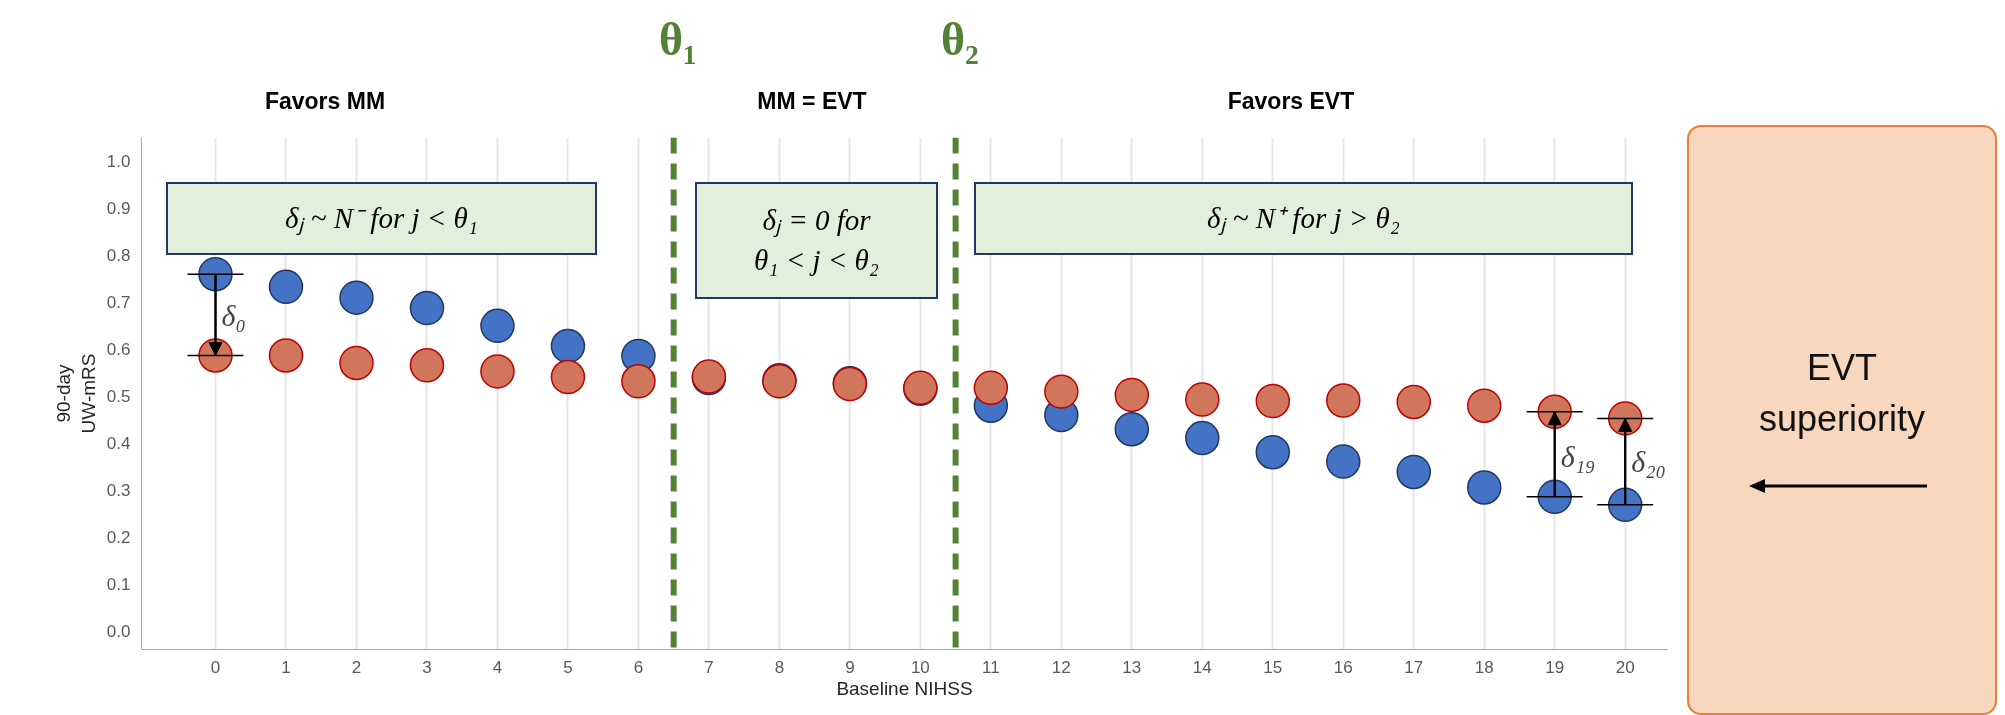 This screenshot has width=2005, height=715. I want to click on annotation: δ₀, so click(233, 316).